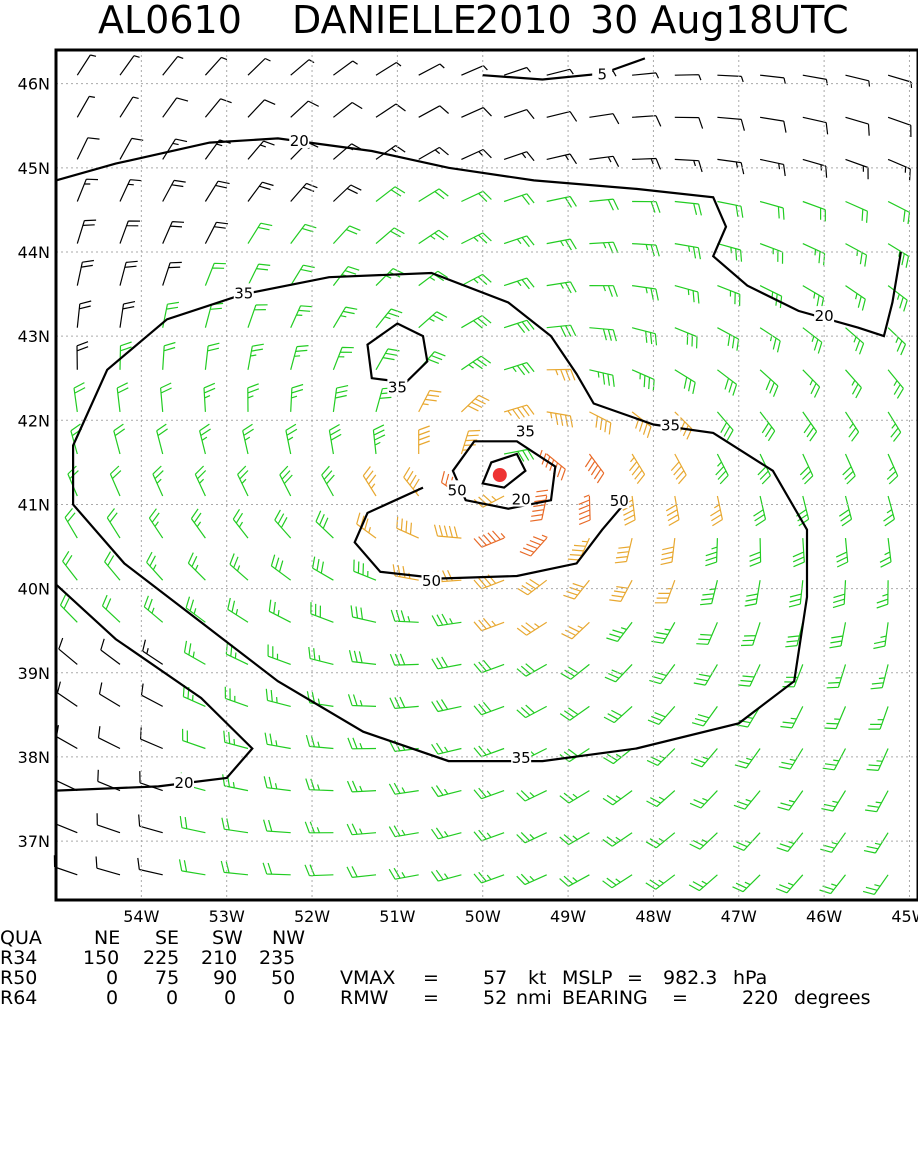 The height and width of the screenshot is (1169, 918). Describe the element at coordinates (161, 958) in the screenshot. I see `table-cell: 225` at that location.